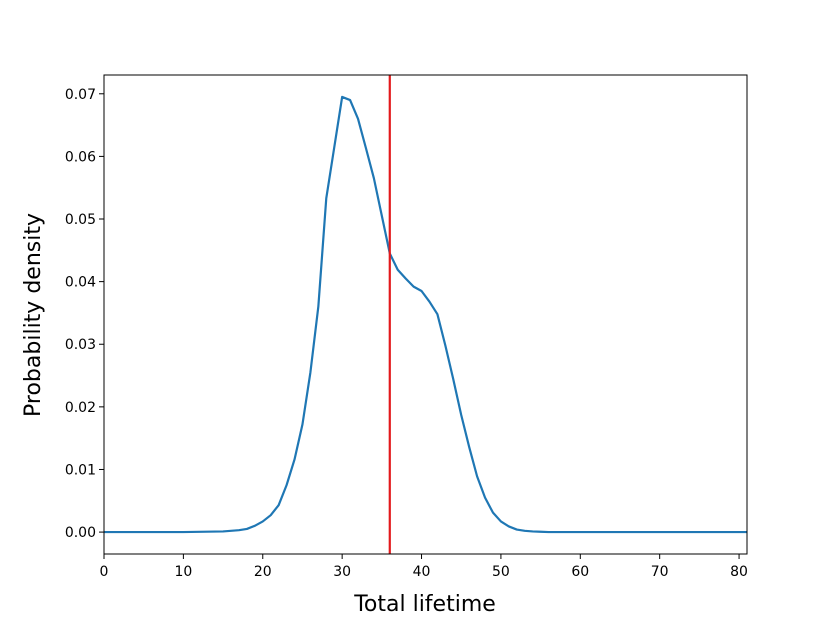 Image resolution: width=830 pixels, height=623 pixels. I want to click on y-tick-label: 0.02, so click(80, 408).